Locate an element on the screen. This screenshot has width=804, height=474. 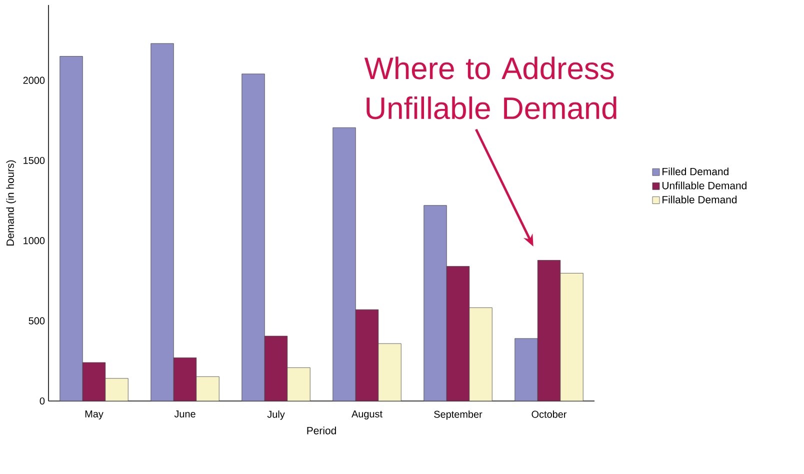
x-tick-label: October is located at coordinates (549, 414).